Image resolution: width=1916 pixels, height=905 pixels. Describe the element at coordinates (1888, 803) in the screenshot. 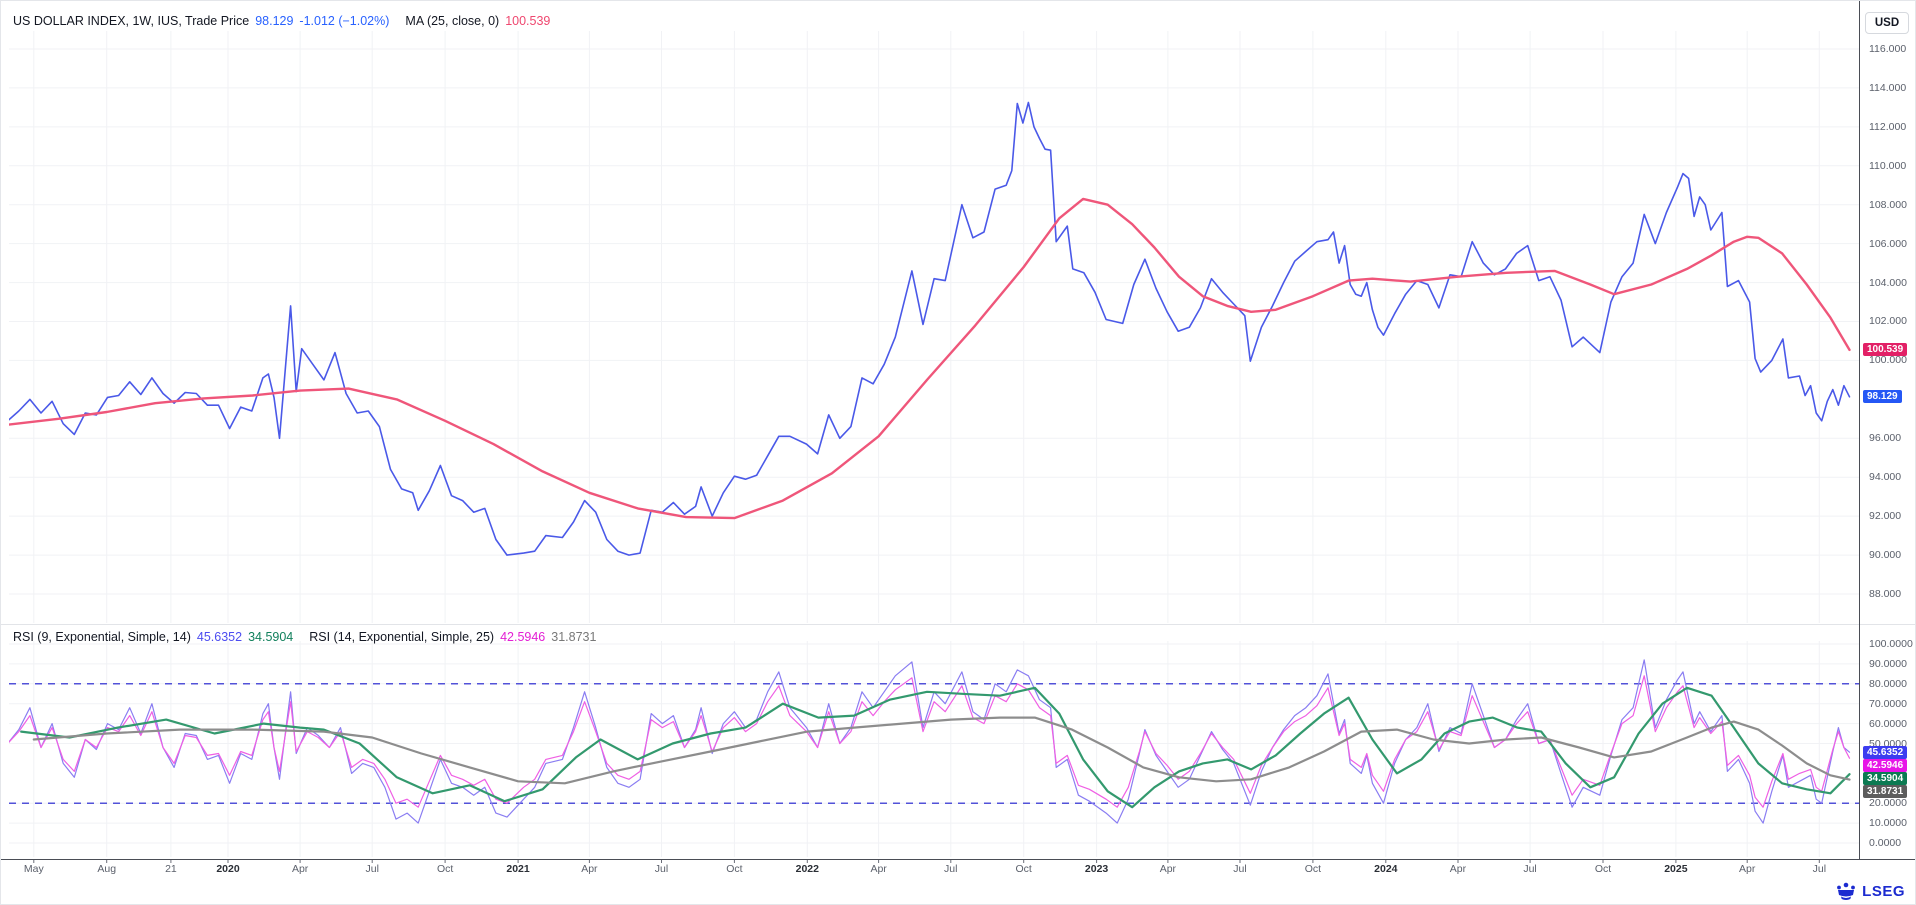

I see `rsi-tick-label: 20.0000` at that location.